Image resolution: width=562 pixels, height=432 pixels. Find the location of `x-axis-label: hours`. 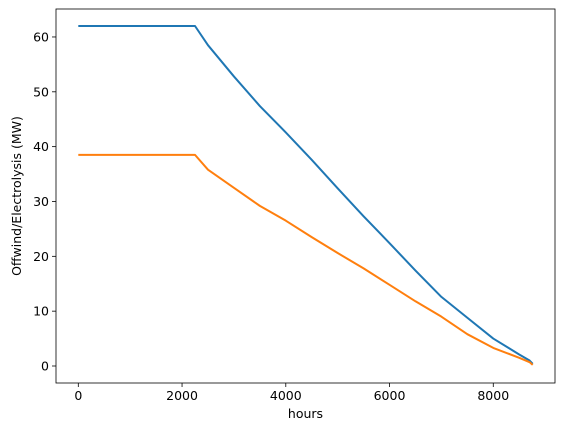

x-axis-label: hours is located at coordinates (305, 413).